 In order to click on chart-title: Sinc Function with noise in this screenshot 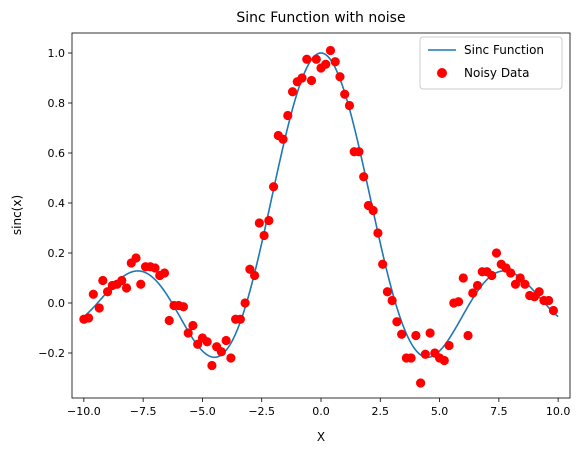, I will do `click(320, 18)`.